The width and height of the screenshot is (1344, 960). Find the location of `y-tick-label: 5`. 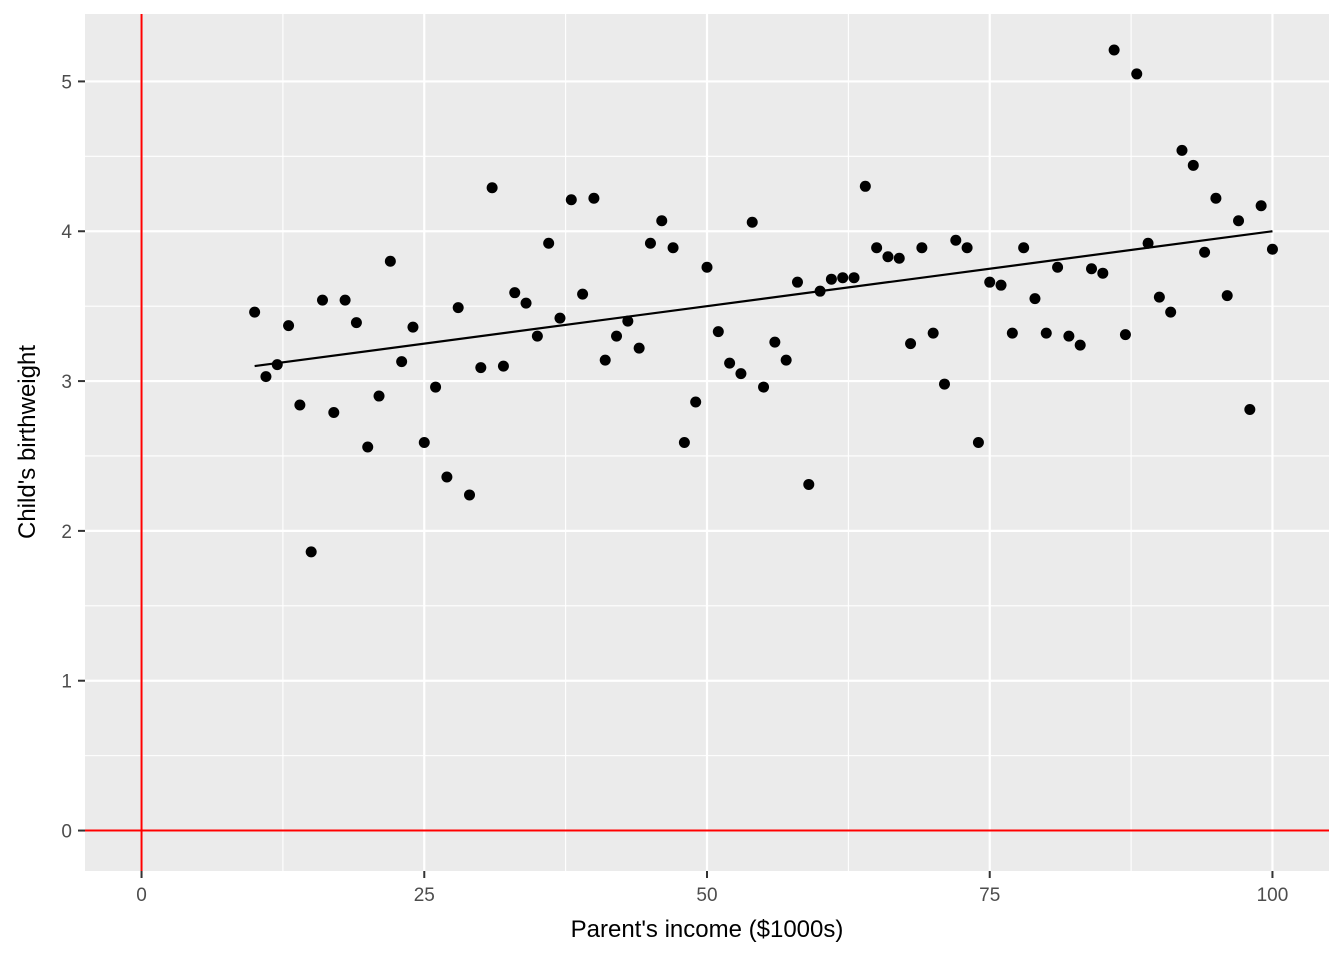

y-tick-label: 5 is located at coordinates (66, 82).